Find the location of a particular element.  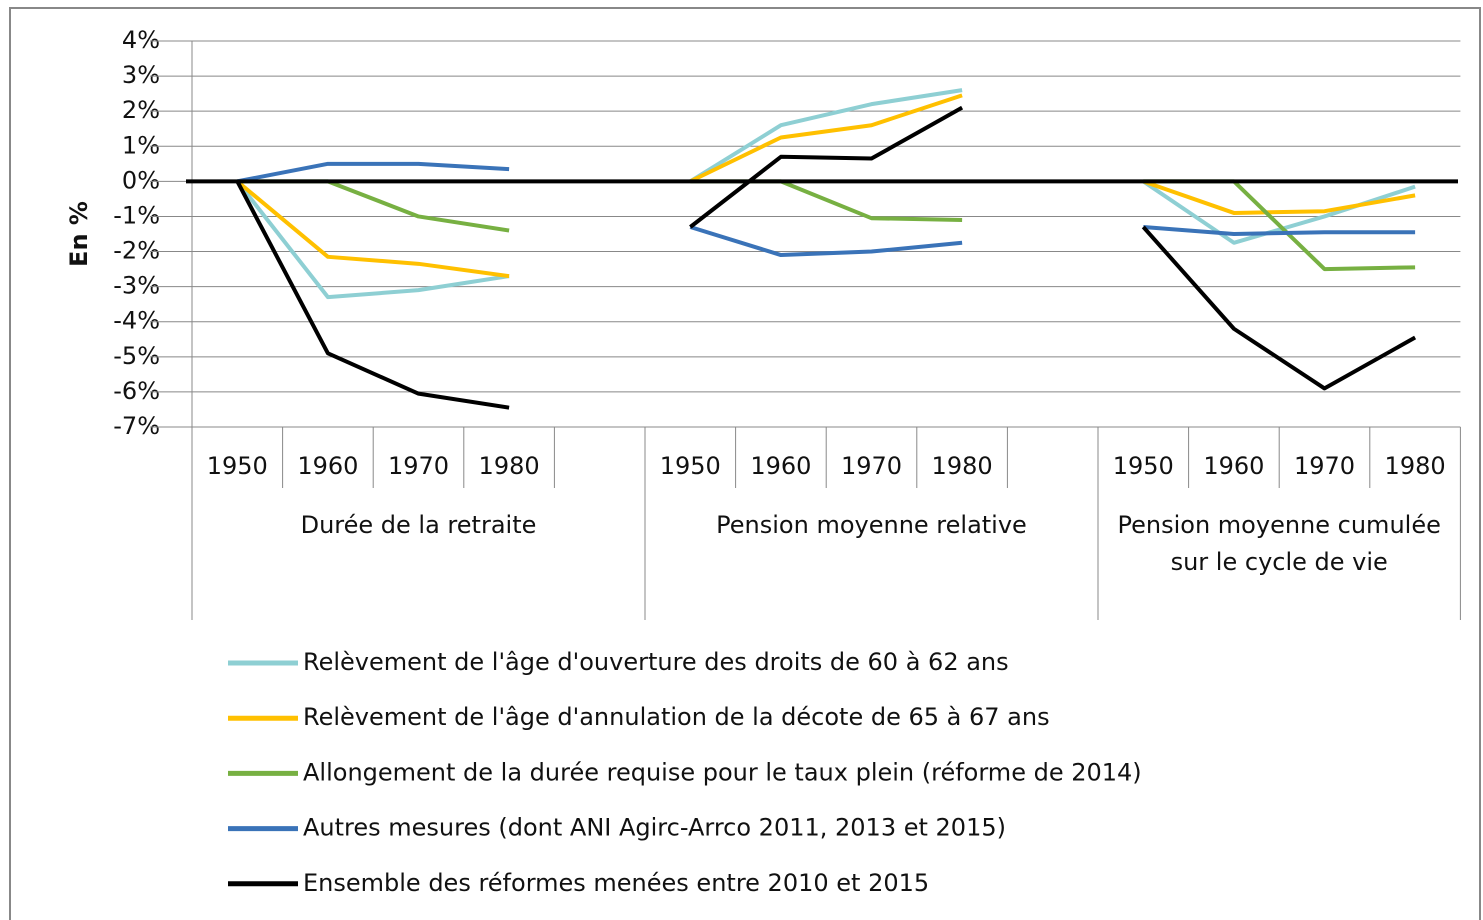

group-label-box: Pension moyenne relative is located at coordinates (871, 525).